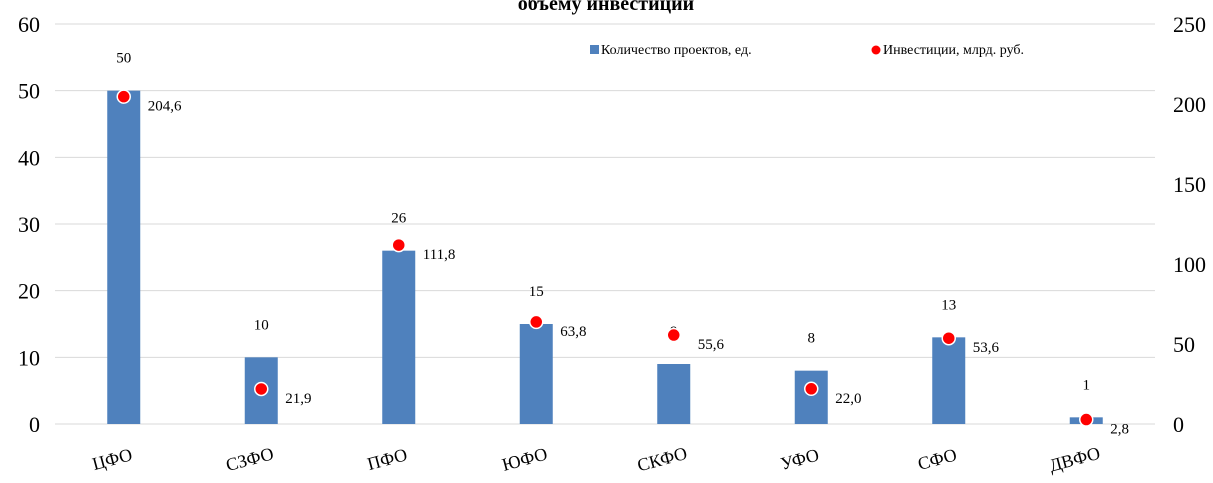 The image size is (1213, 483). I want to click on bar-value-label: 50, so click(123, 59).